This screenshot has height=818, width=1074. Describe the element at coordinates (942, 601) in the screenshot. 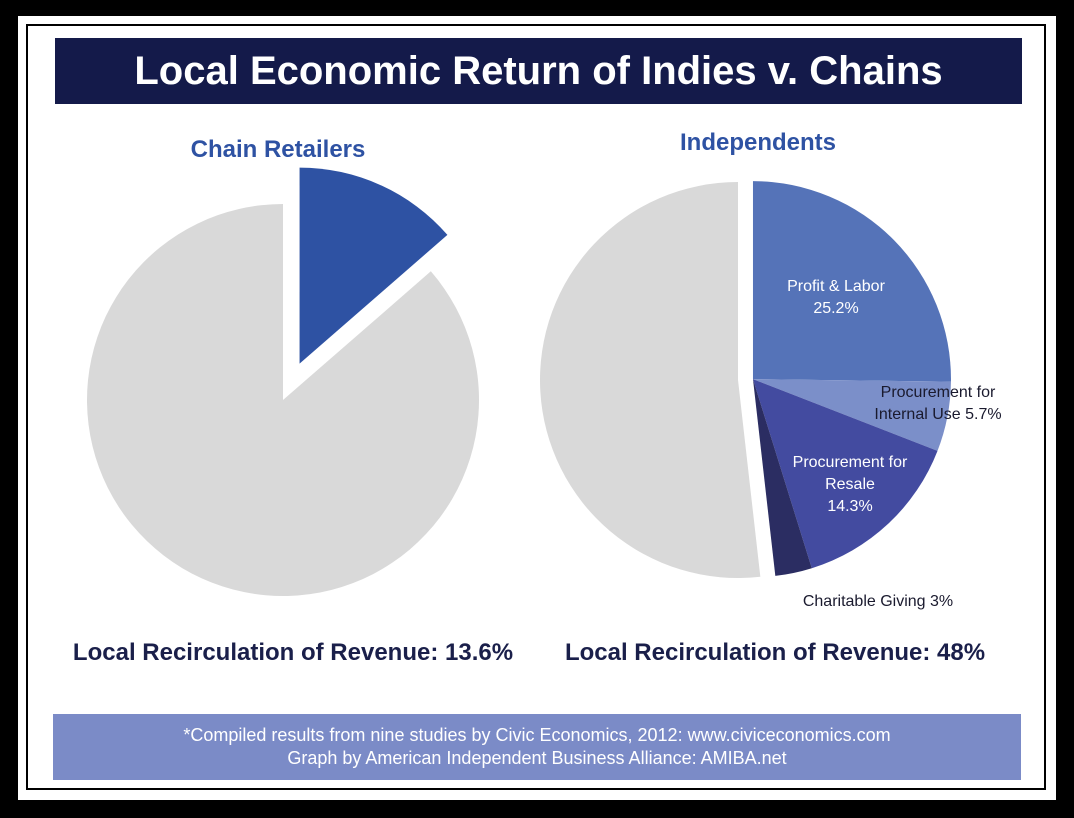

I see `value-label: 3%` at that location.